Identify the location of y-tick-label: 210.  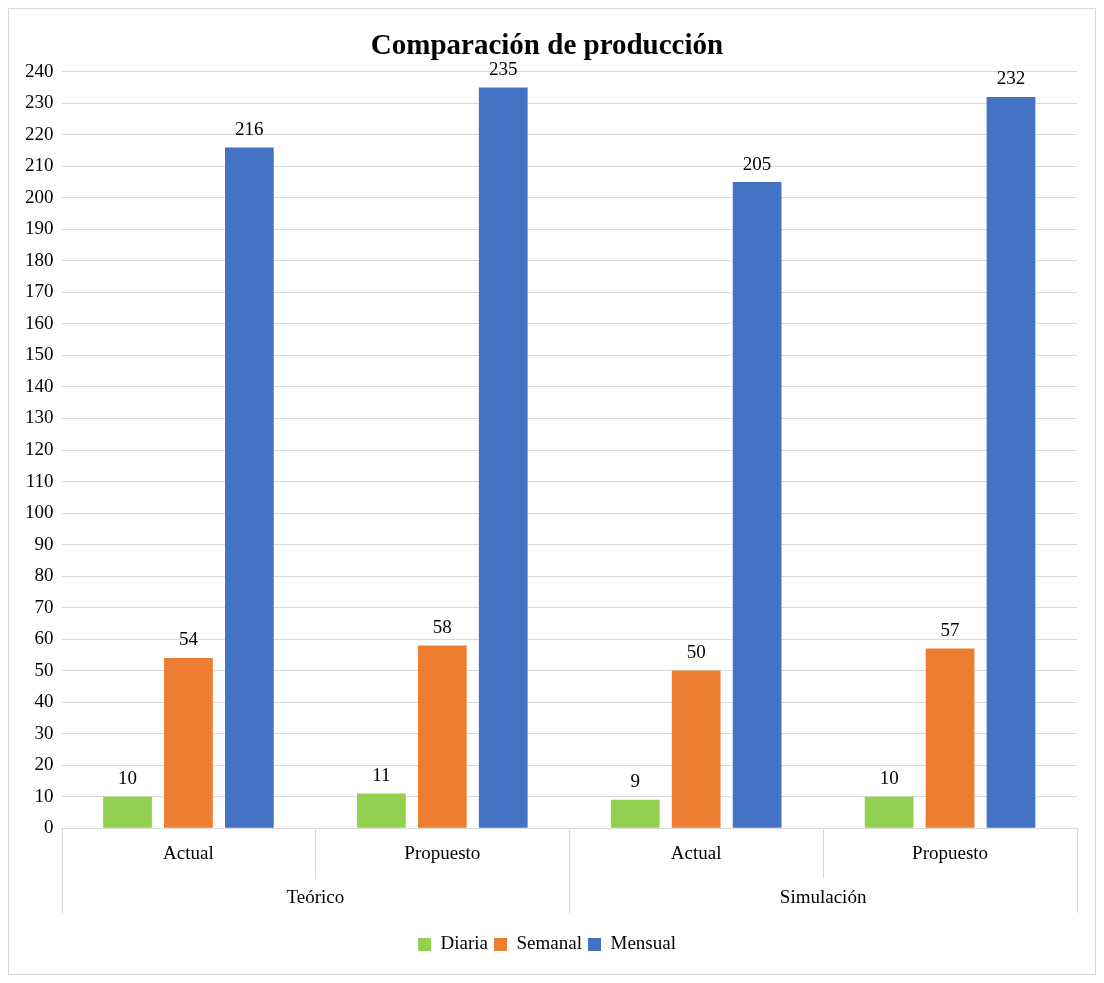
(39, 165).